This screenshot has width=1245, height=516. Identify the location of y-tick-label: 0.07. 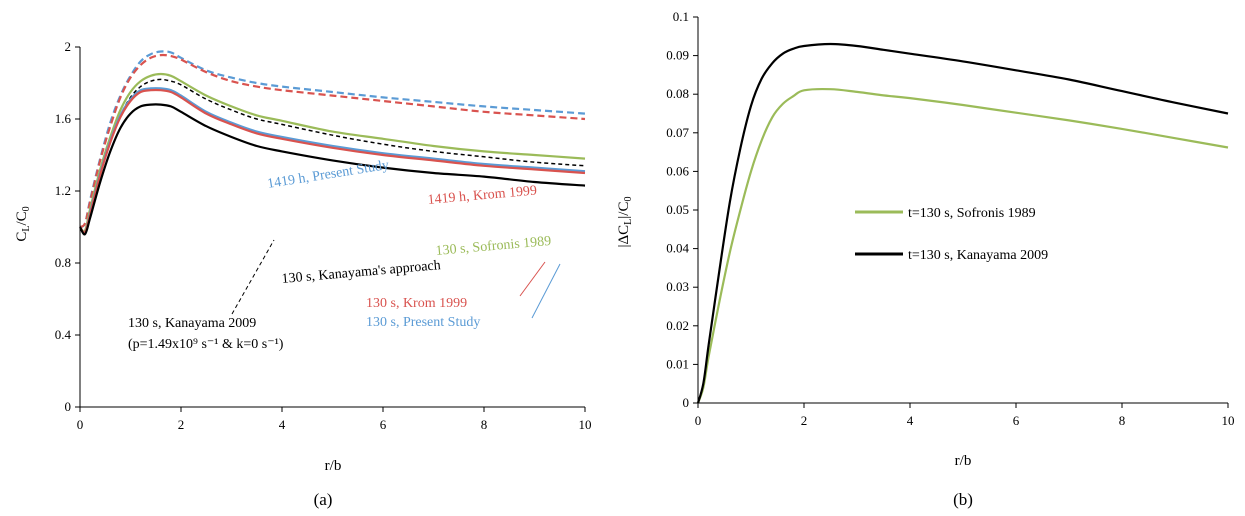
(677, 132).